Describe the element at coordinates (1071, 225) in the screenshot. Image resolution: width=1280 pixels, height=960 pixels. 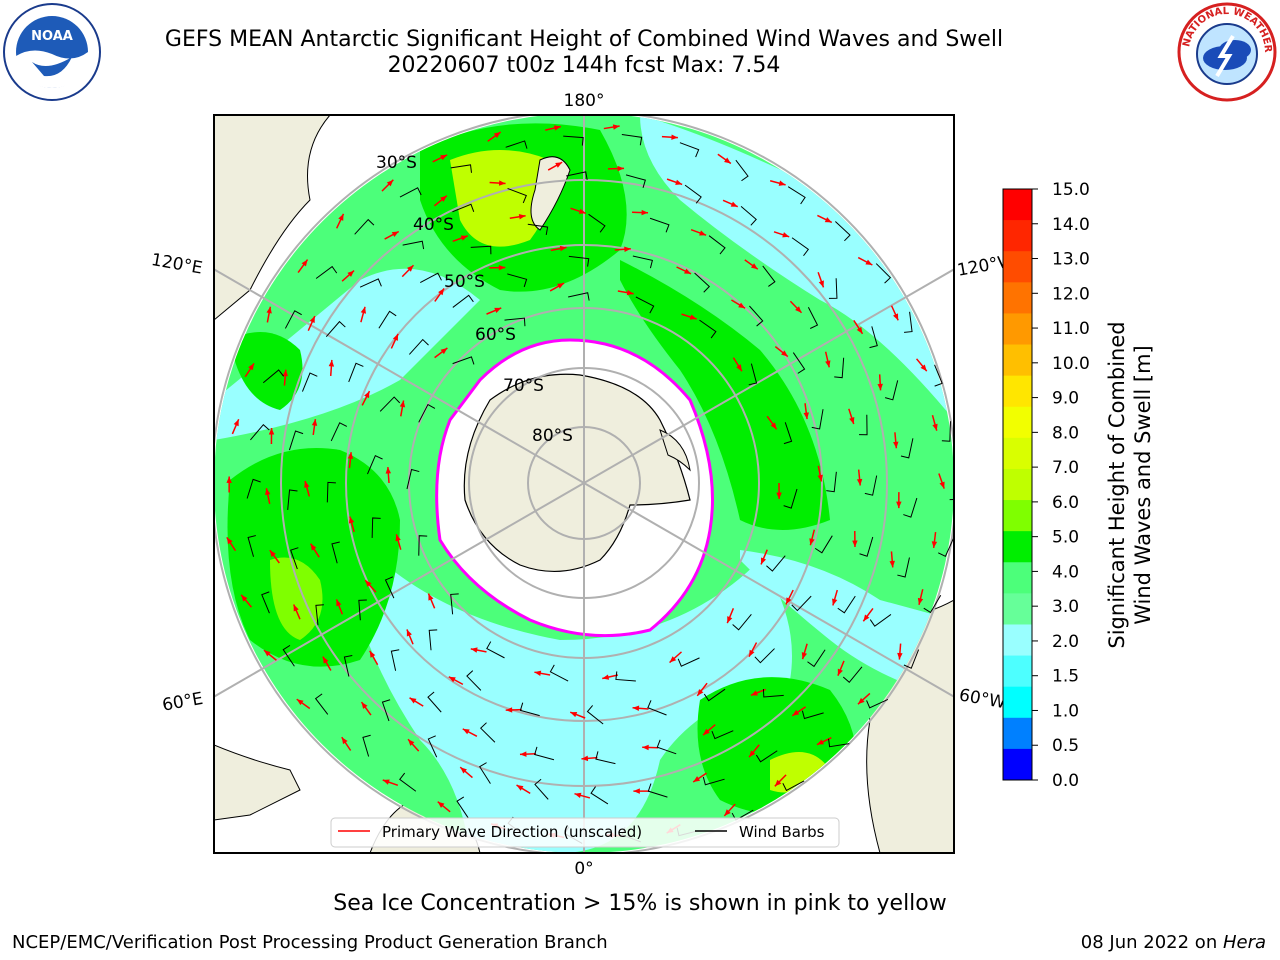
I see `colorbar-tick-label: 14.0` at that location.